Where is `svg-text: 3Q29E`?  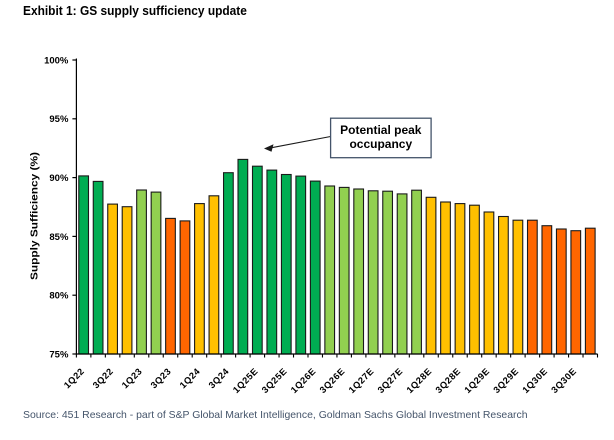 svg-text: 3Q29E is located at coordinates (505, 380).